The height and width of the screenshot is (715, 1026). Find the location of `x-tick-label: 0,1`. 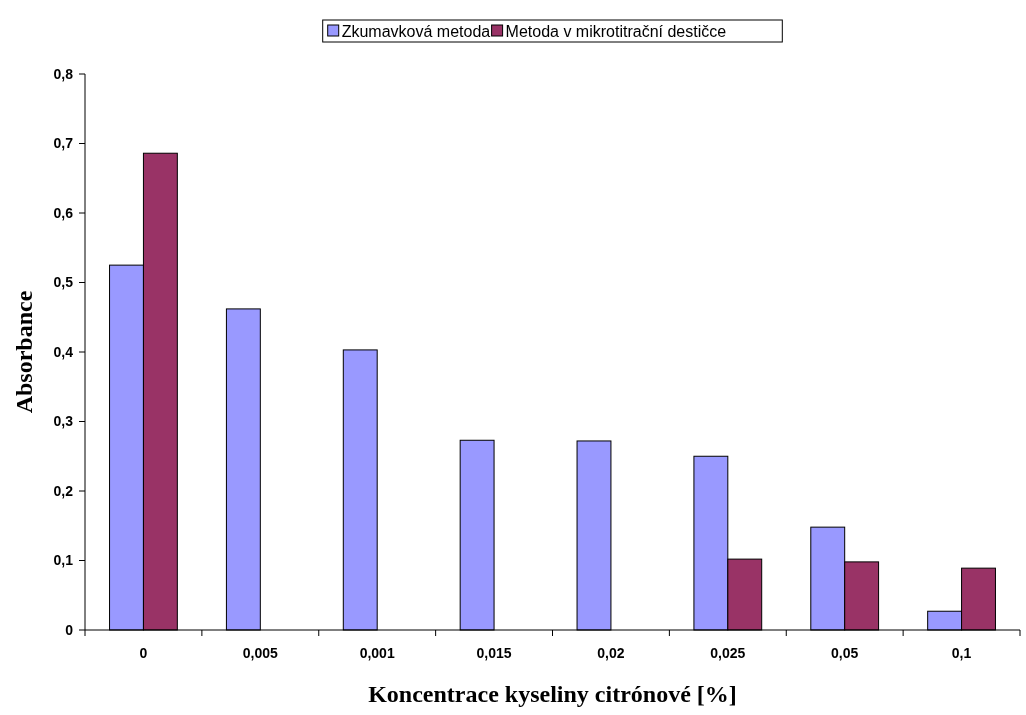

x-tick-label: 0,1 is located at coordinates (961, 653).